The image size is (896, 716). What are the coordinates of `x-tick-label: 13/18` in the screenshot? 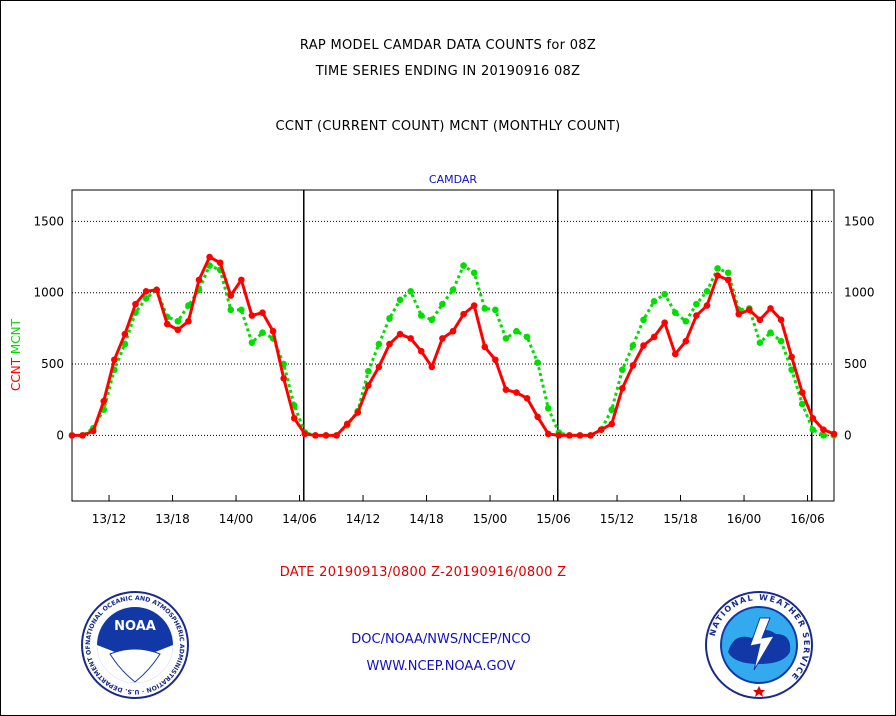 It's located at (172, 519).